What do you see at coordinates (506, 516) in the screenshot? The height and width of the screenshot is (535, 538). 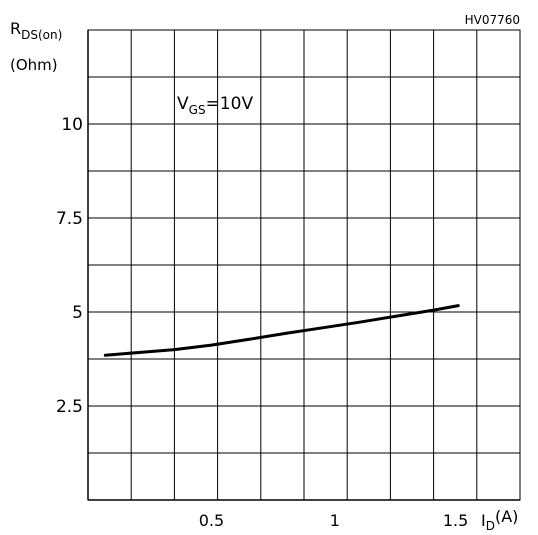 I see `x-axis-label-unit: (A)` at bounding box center [506, 516].